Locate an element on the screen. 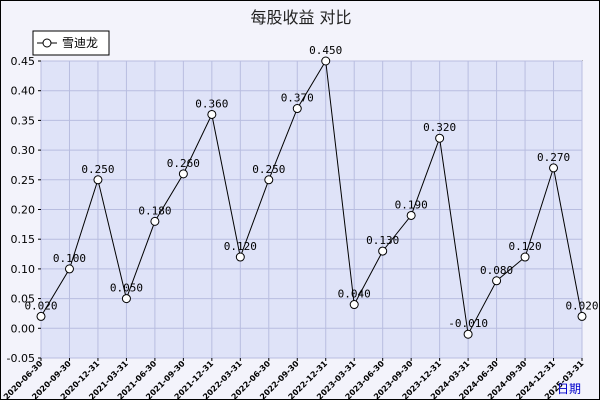 This screenshot has width=600, height=400. data-label: 0.360 is located at coordinates (211, 103).